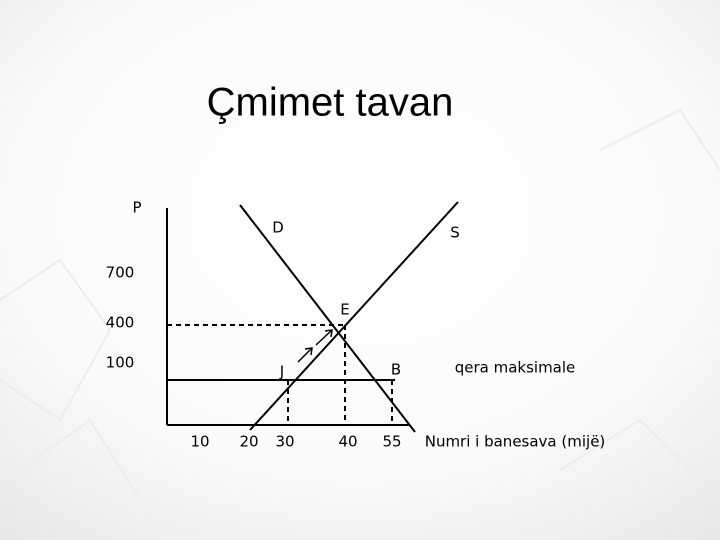 The height and width of the screenshot is (540, 720). I want to click on quantity-label: 10, so click(199, 442).